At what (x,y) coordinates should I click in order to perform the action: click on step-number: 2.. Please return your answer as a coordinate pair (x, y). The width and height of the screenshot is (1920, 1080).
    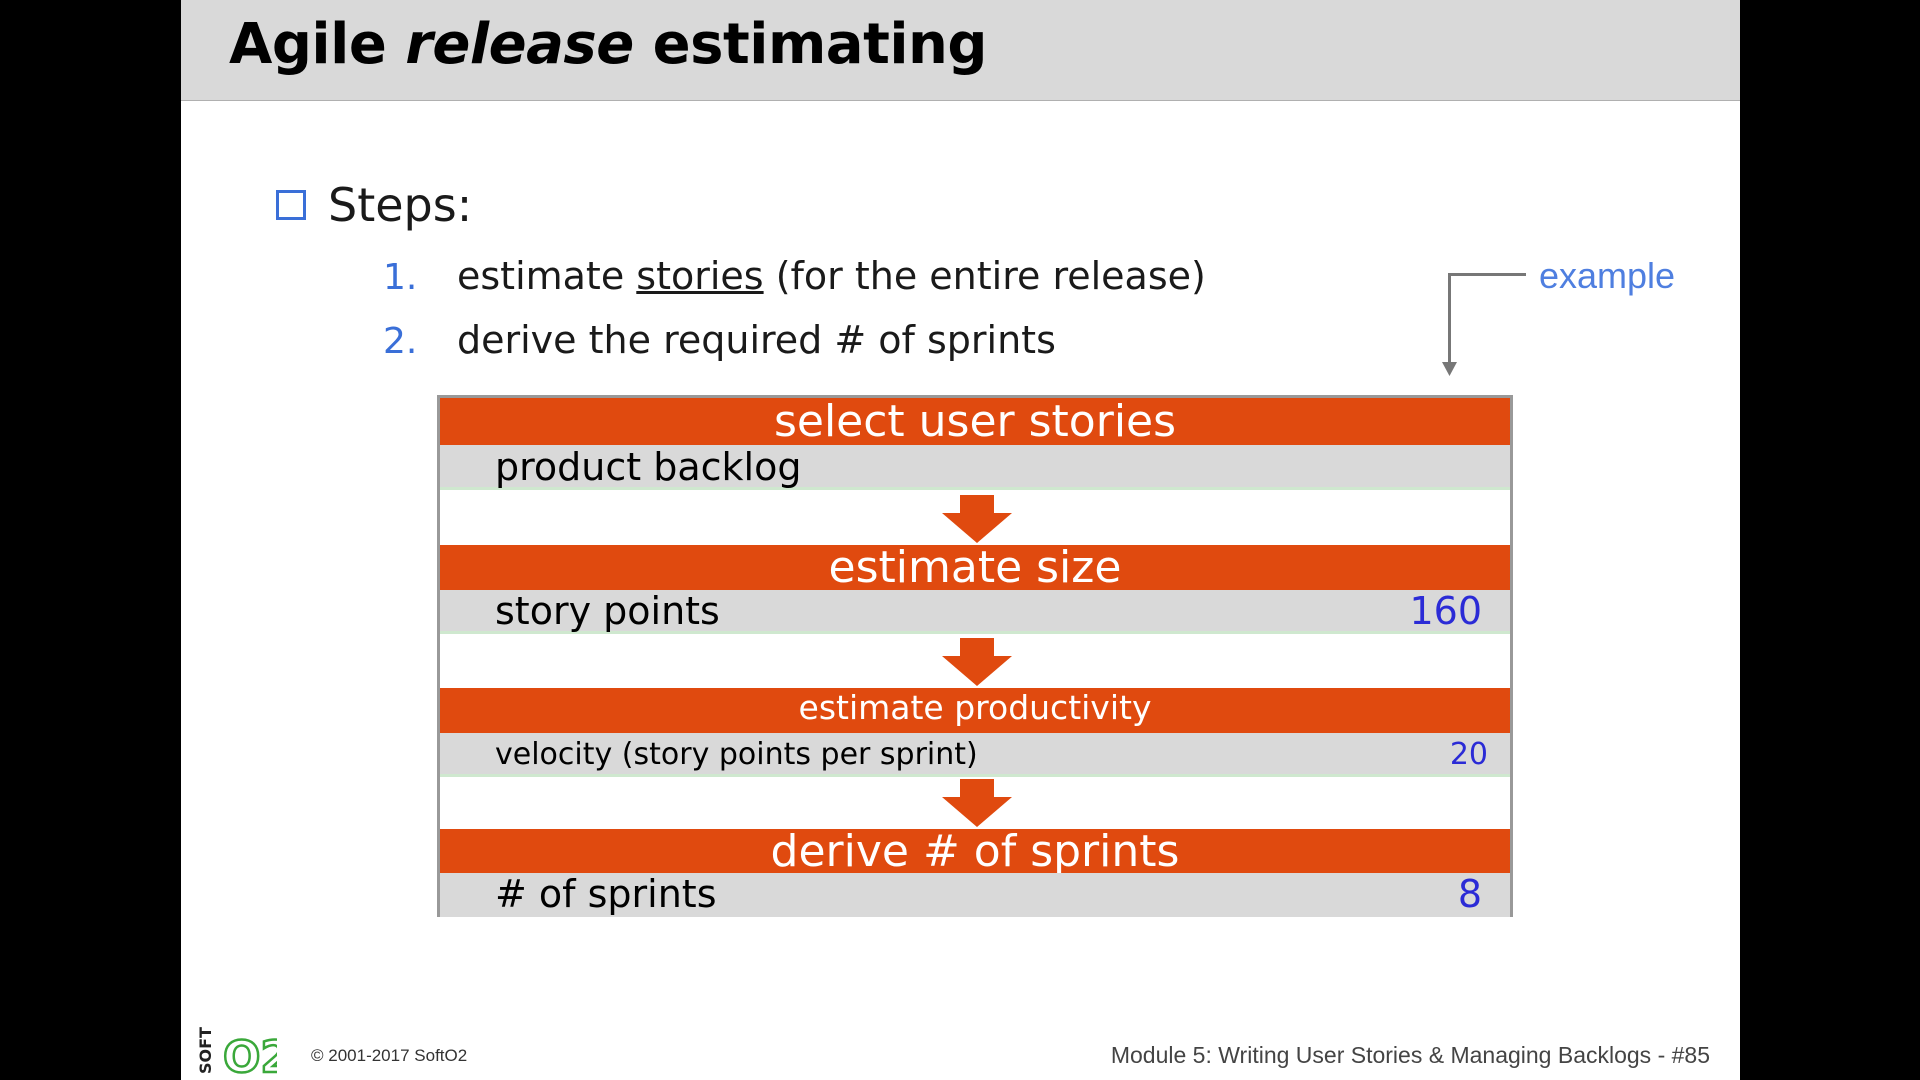
    Looking at the image, I should click on (400, 341).